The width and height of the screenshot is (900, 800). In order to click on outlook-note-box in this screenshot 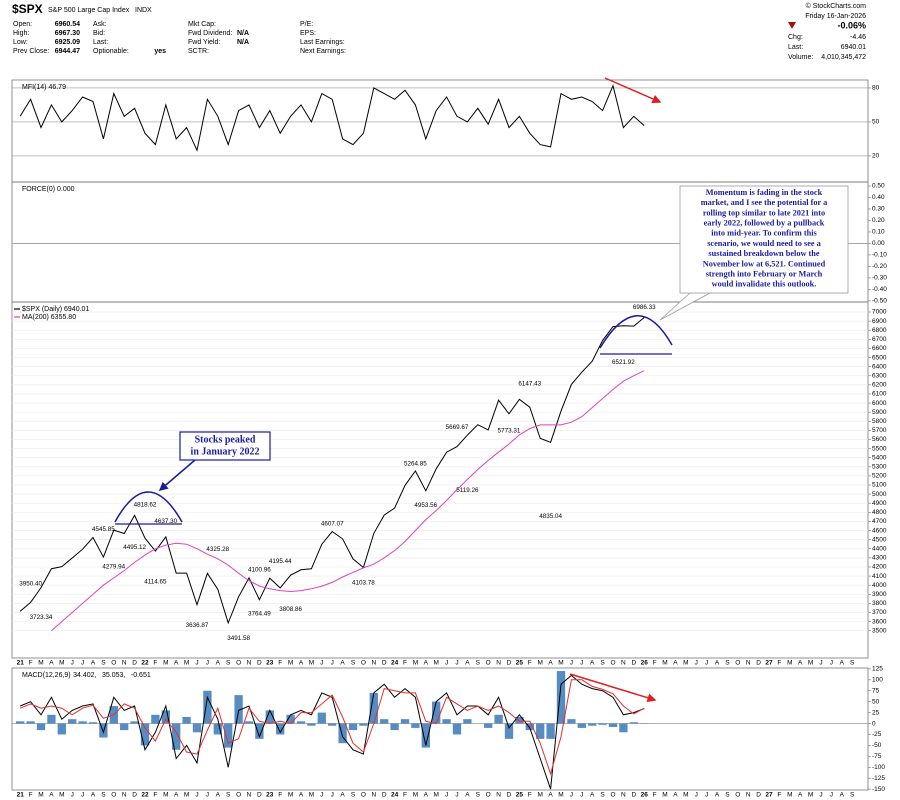, I will do `click(764, 239)`.